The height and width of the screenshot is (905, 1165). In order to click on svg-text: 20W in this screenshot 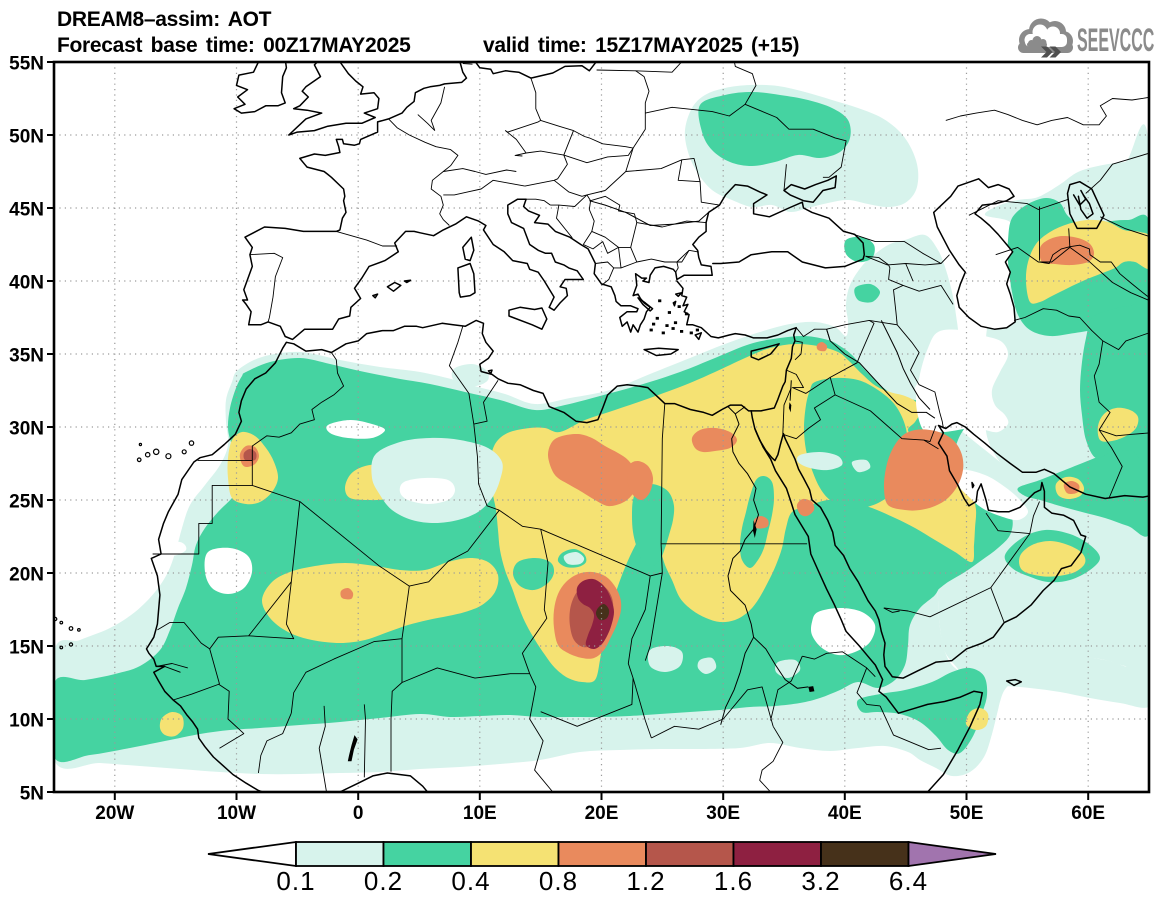, I will do `click(114, 813)`.